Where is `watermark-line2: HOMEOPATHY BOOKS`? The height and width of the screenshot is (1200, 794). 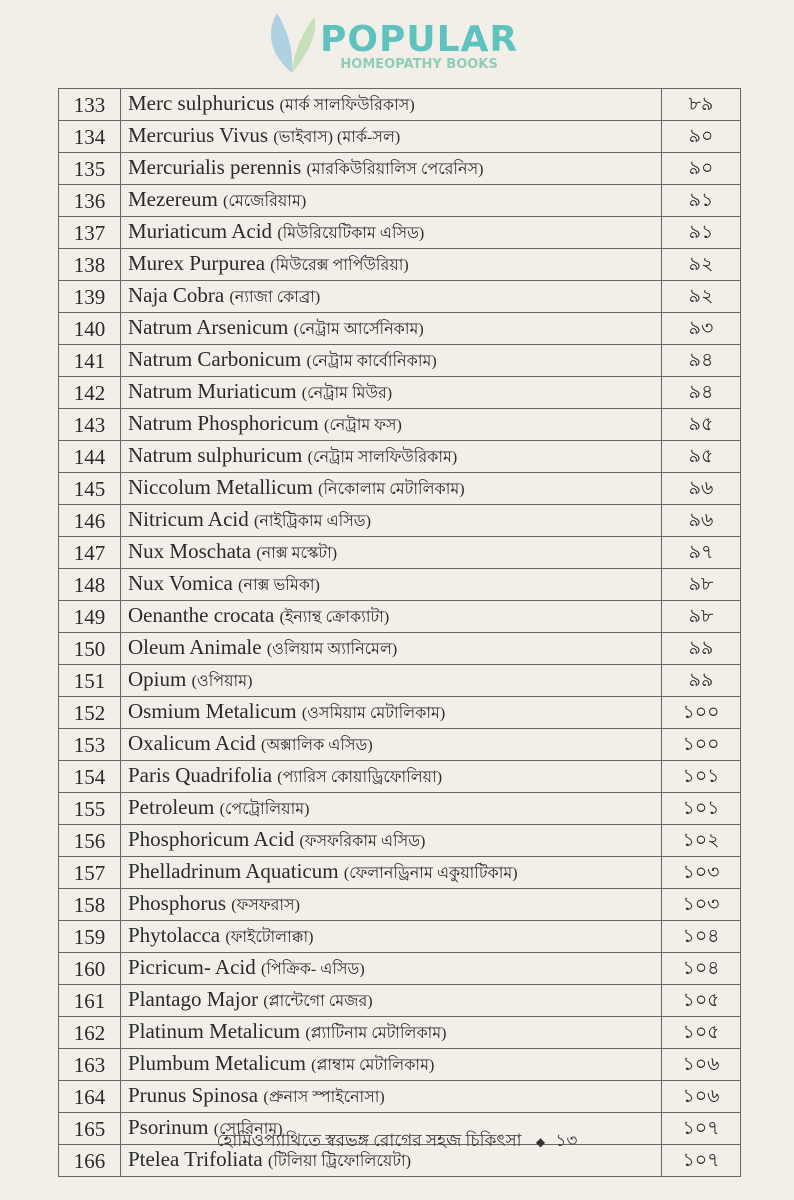 watermark-line2: HOMEOPATHY BOOKS is located at coordinates (419, 64).